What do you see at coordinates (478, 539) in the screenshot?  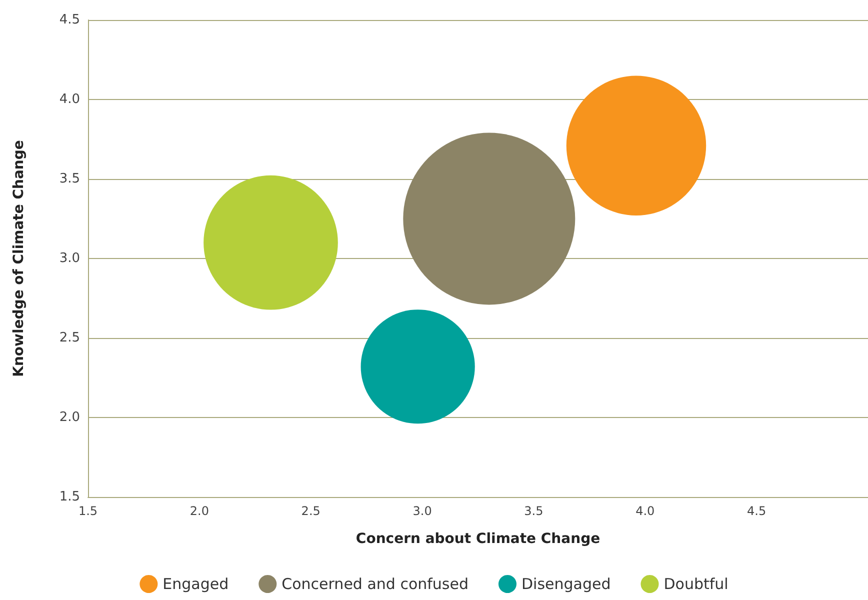 I see `x-axis-title: Concern about Climate Change` at bounding box center [478, 539].